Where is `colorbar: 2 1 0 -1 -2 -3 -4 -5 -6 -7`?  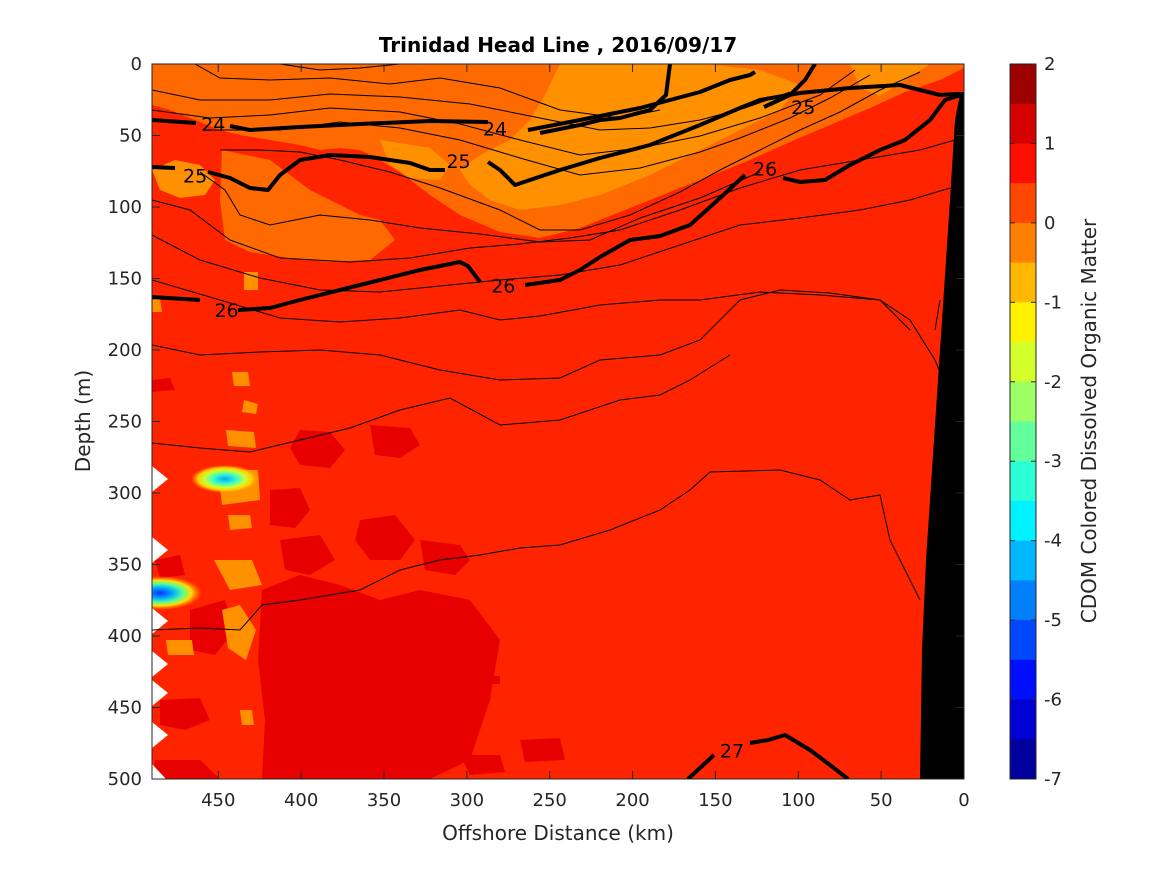 colorbar: 2 1 0 -1 -2 -3 -4 -5 -6 -7 is located at coordinates (1035, 422).